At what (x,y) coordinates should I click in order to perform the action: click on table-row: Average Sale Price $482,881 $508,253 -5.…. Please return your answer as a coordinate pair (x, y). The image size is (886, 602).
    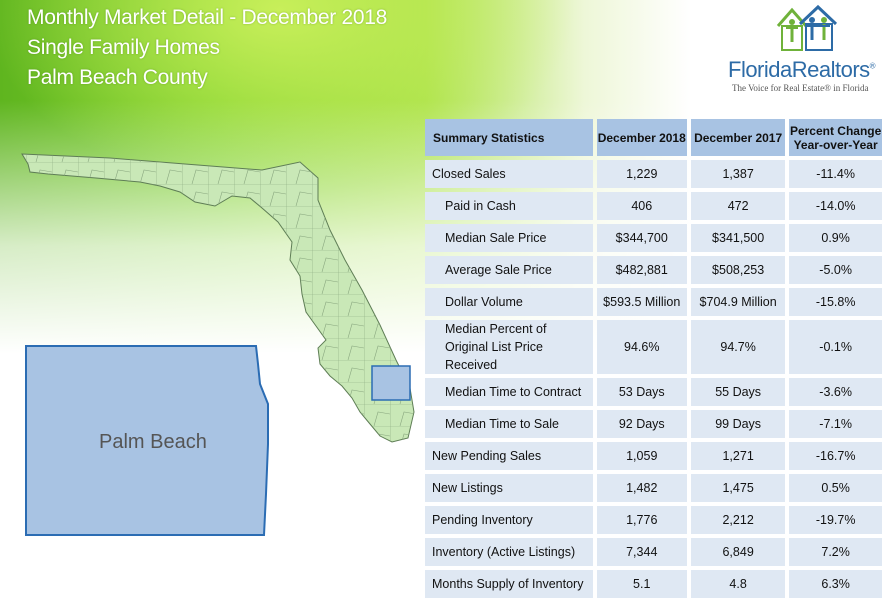
    Looking at the image, I should click on (653, 270).